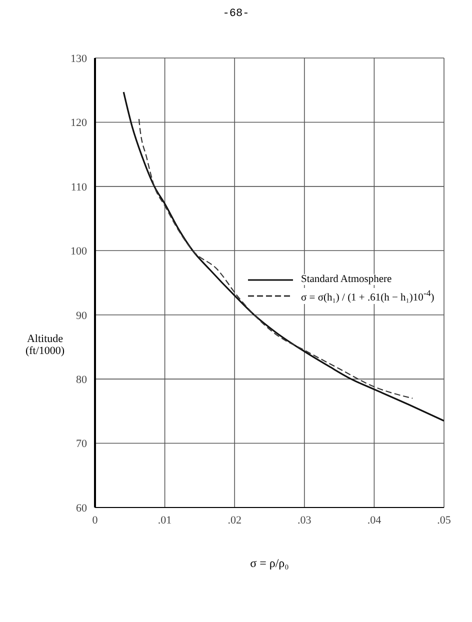  Describe the element at coordinates (236, 15) in the screenshot. I see `text: -68-` at that location.